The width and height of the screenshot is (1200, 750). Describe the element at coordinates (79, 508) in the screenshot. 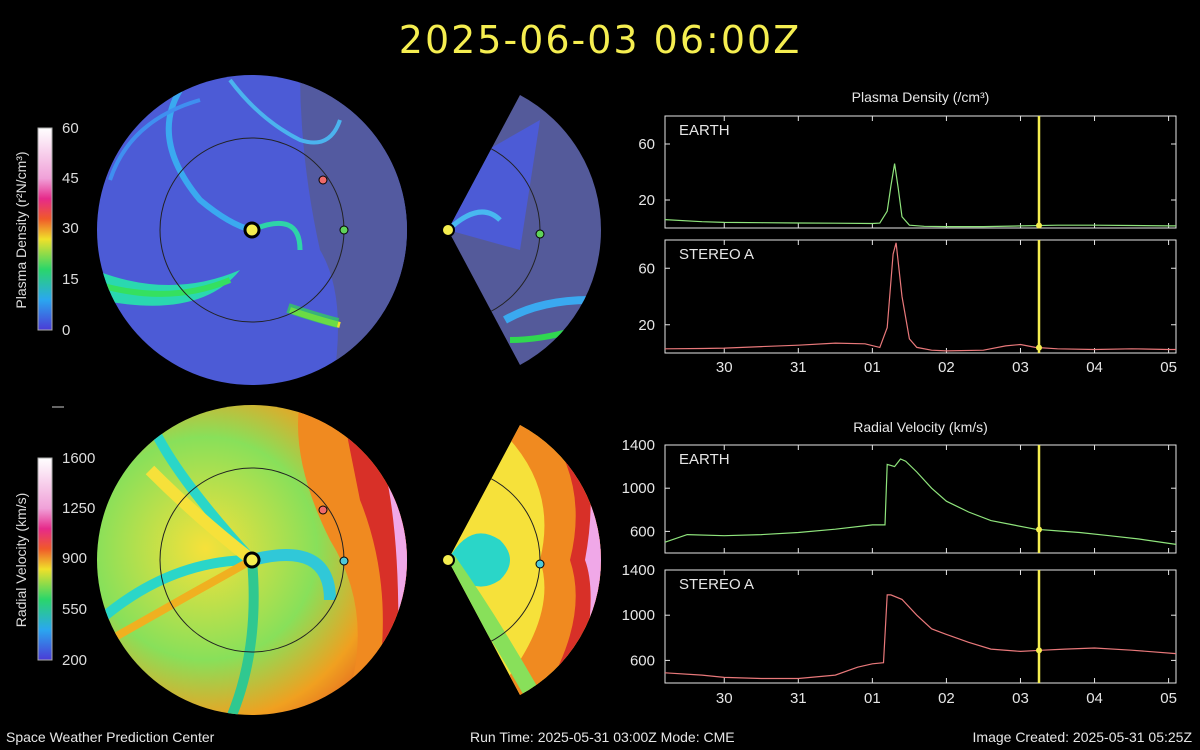

I see `velocity-tick: 1250` at that location.